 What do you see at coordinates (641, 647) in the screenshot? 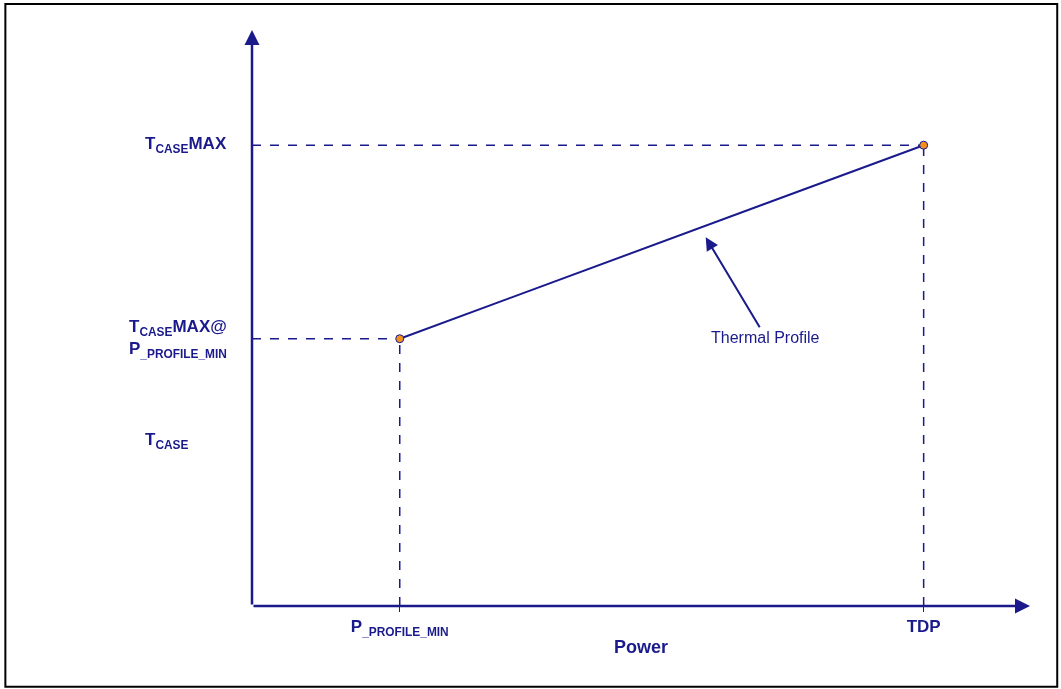
I see `x-axis-title: Power` at bounding box center [641, 647].